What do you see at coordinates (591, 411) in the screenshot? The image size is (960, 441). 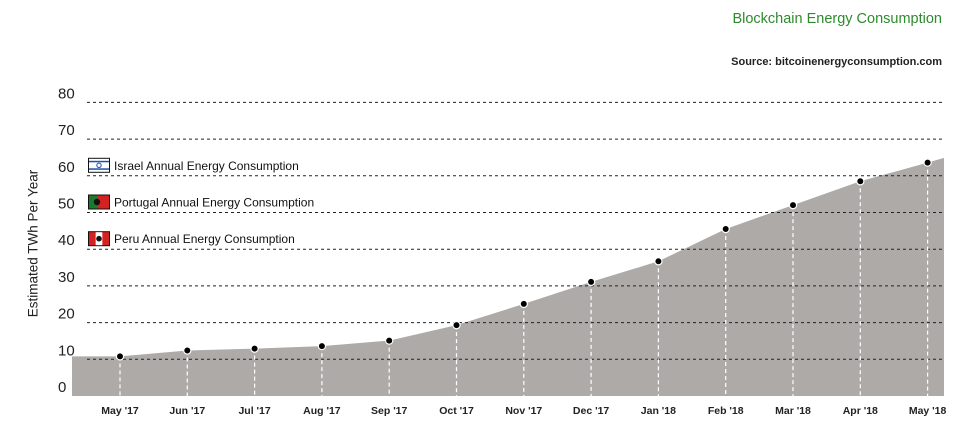 I see `x-tick-label: Dec '17` at bounding box center [591, 411].